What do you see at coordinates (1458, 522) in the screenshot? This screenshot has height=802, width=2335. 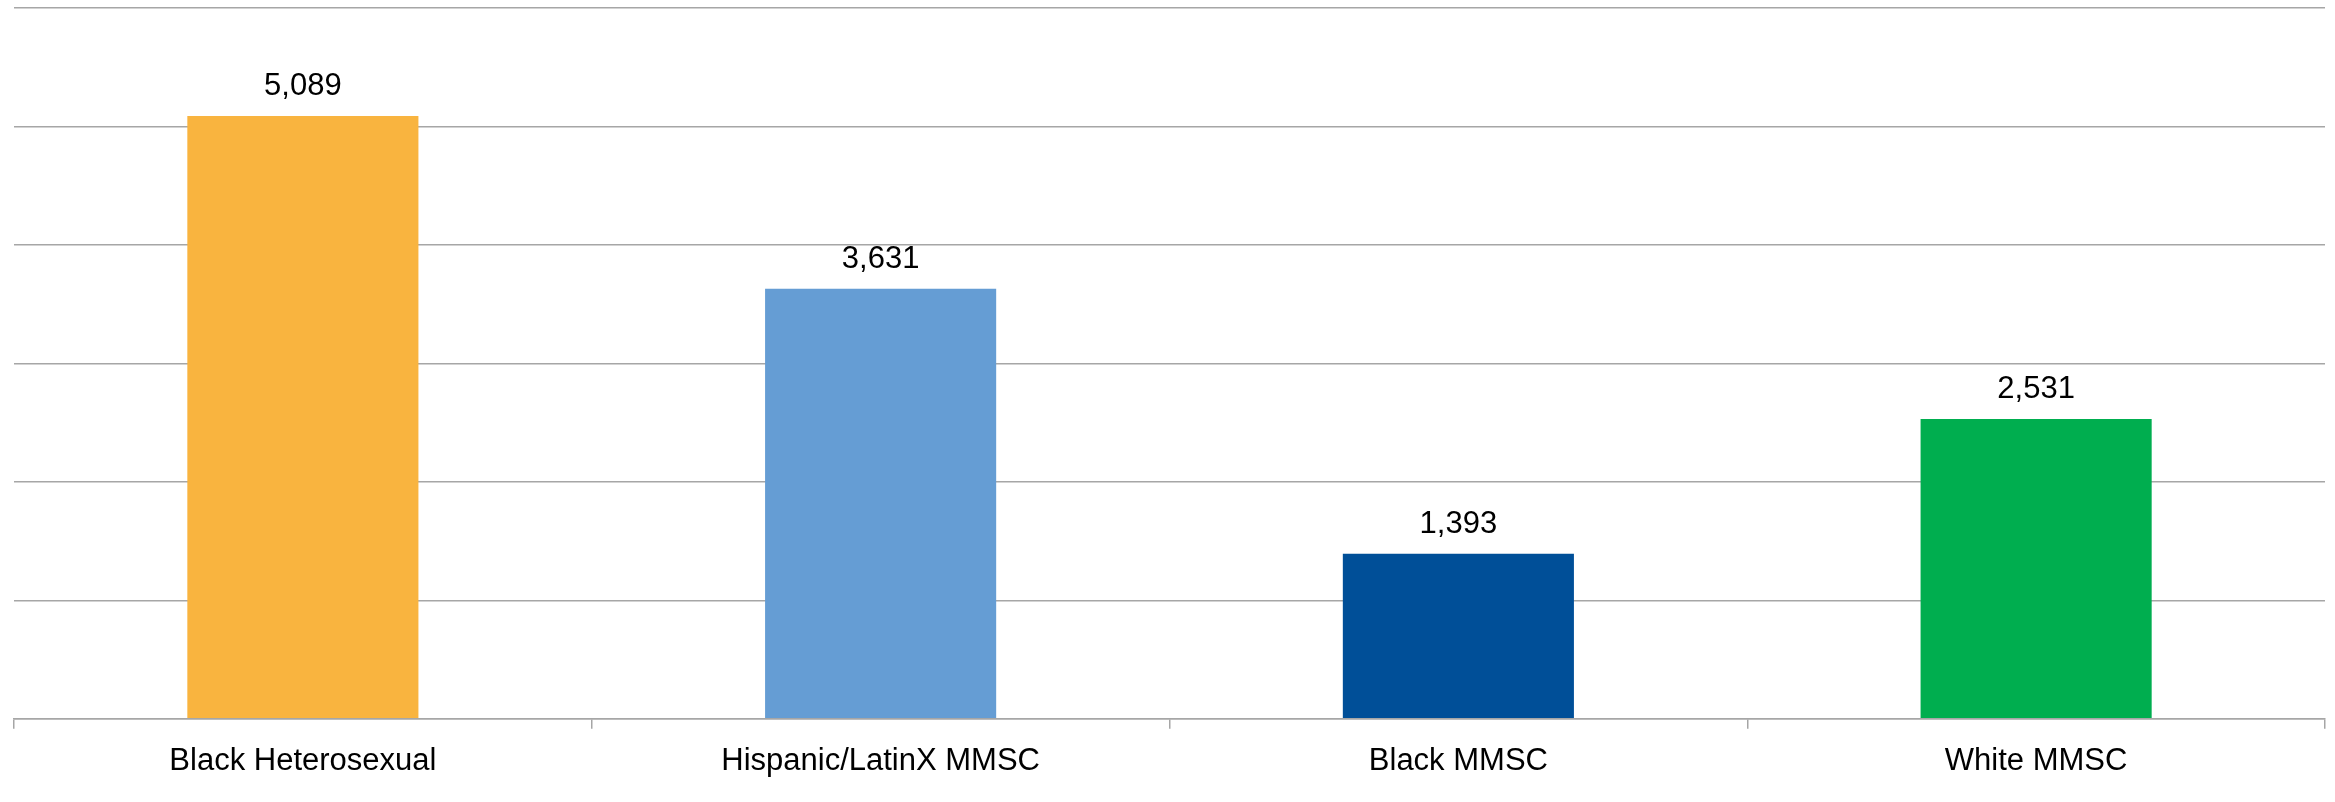 I see `data-label: 1,393` at bounding box center [1458, 522].